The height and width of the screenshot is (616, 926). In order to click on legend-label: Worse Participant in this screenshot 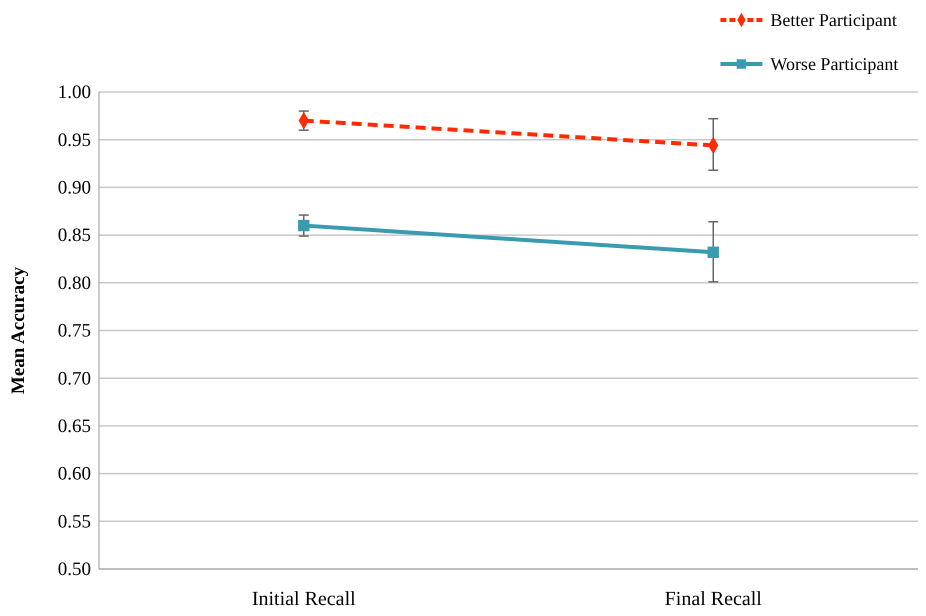, I will do `click(834, 64)`.